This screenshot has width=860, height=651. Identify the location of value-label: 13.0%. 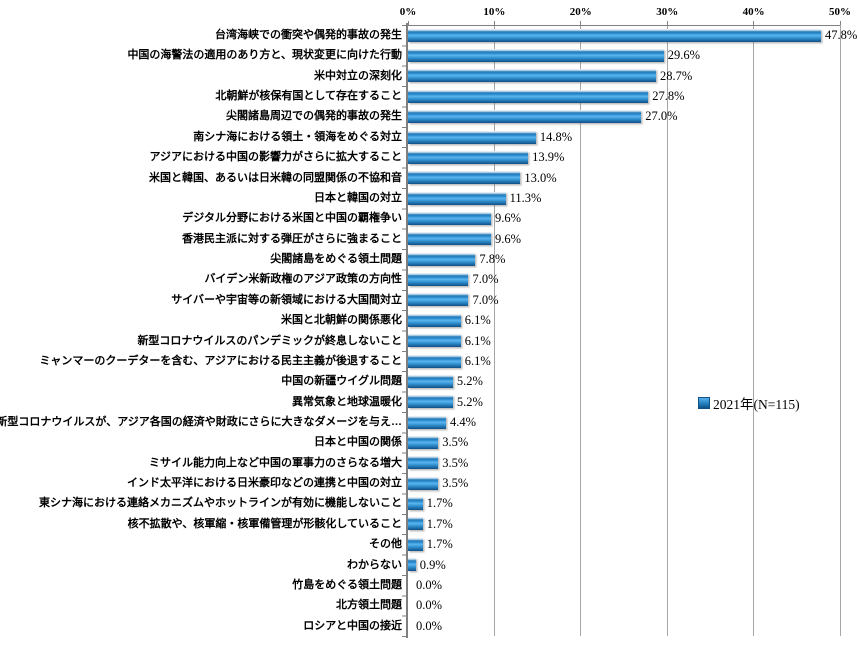
(540, 177).